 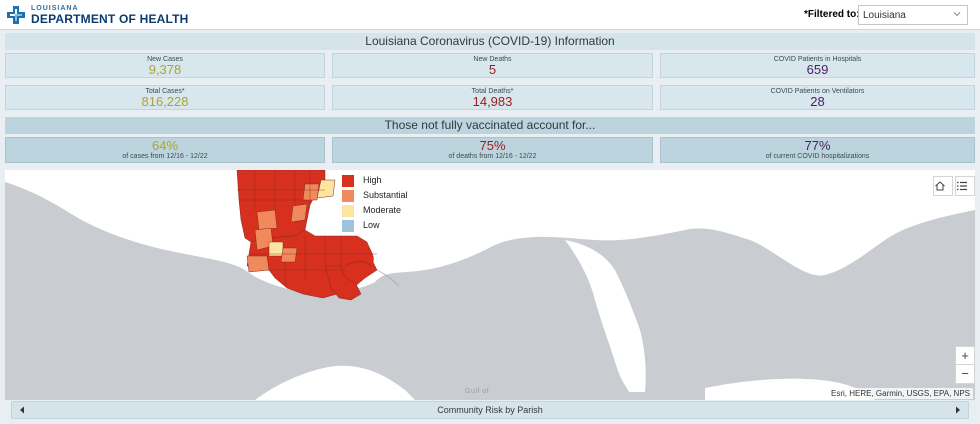 I want to click on new-cases-value: 9,378, so click(x=165, y=70).